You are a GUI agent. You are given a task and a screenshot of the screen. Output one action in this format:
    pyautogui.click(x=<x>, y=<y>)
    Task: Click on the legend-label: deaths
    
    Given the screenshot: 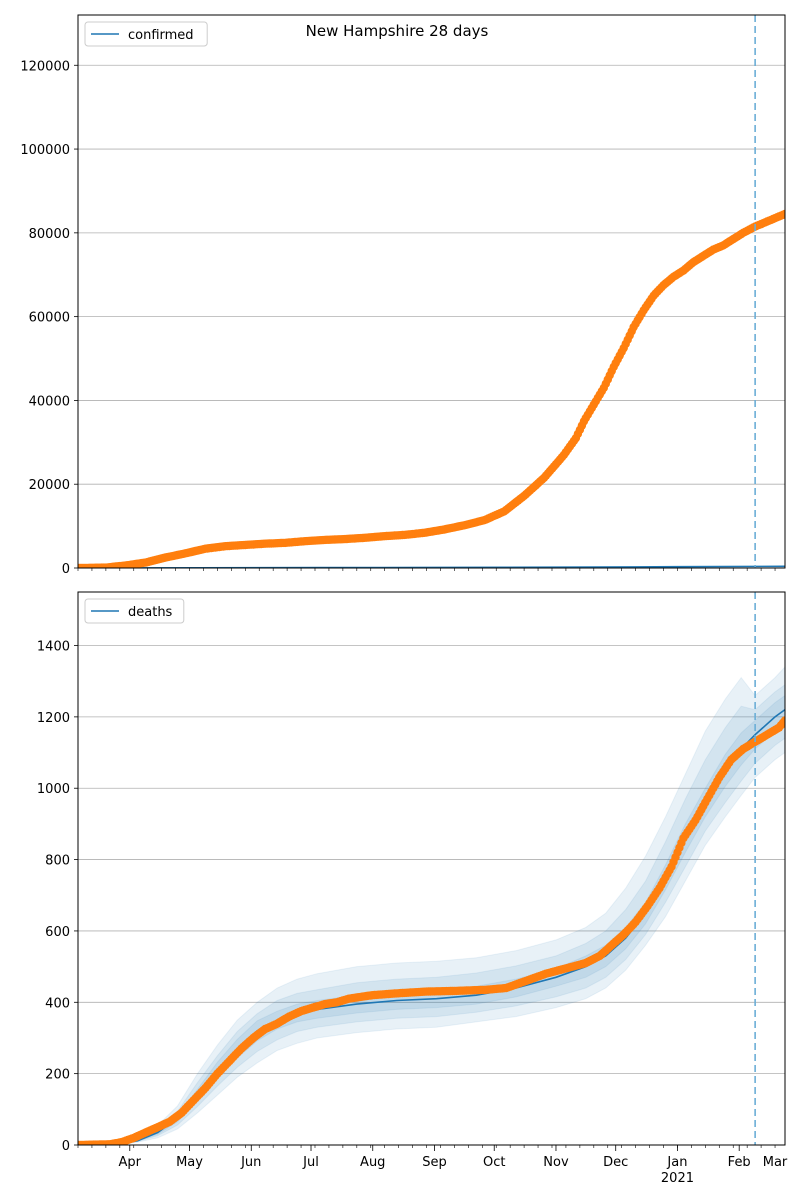 What is the action you would take?
    pyautogui.click(x=150, y=612)
    